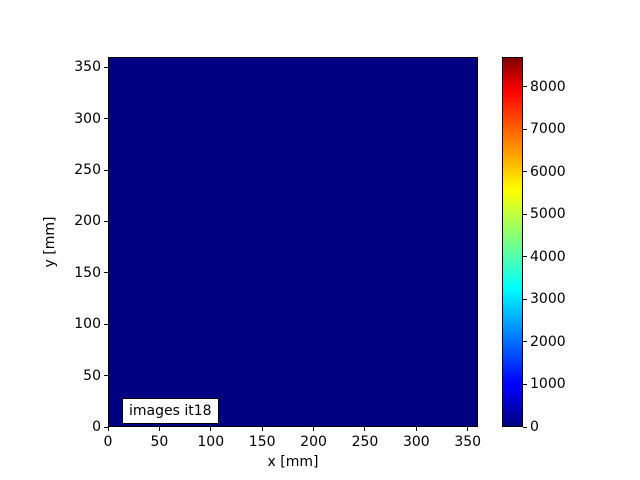 The width and height of the screenshot is (640, 480). I want to click on colorbar-tick-label: 2000, so click(548, 341).